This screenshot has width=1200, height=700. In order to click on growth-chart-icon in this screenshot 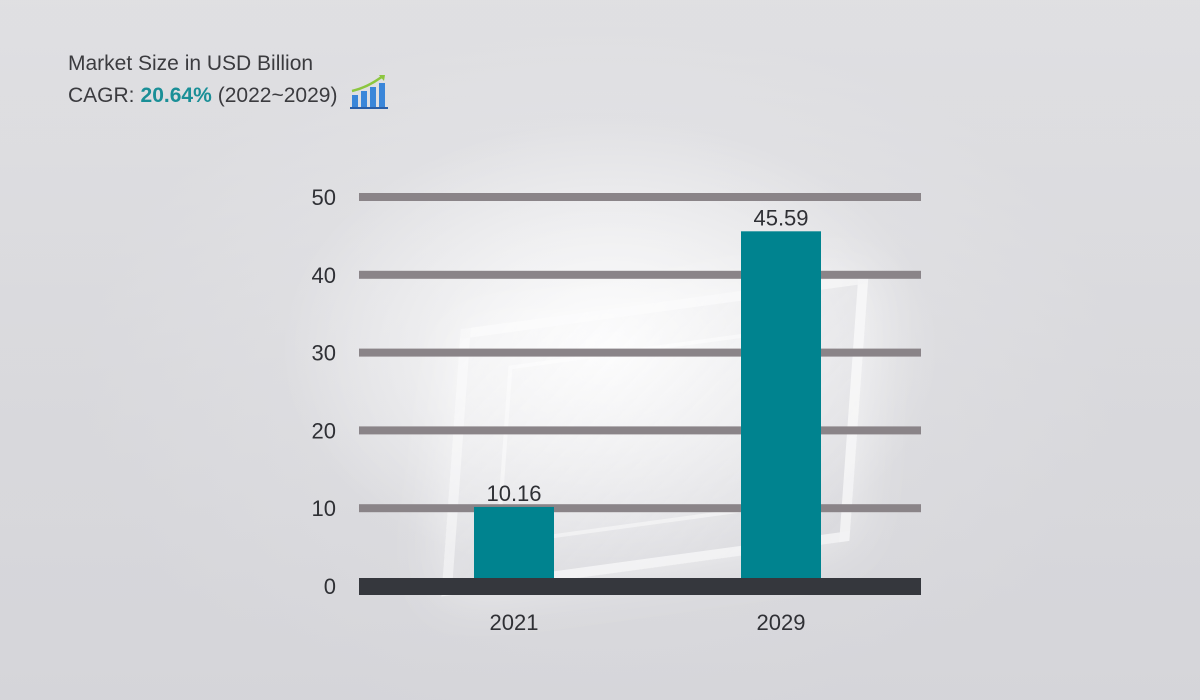, I will do `click(369, 92)`.